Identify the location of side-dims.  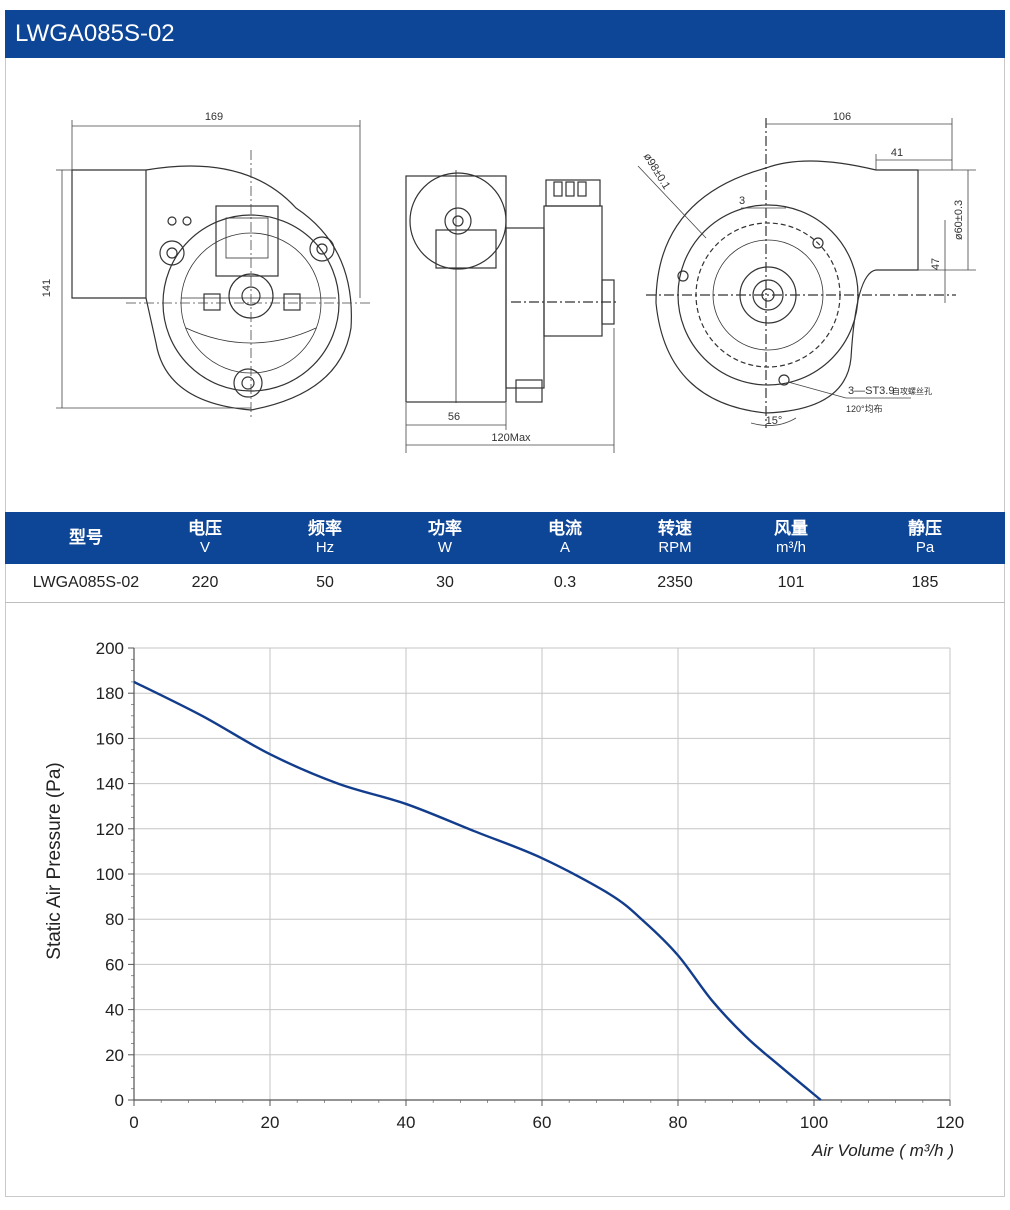
(510, 390).